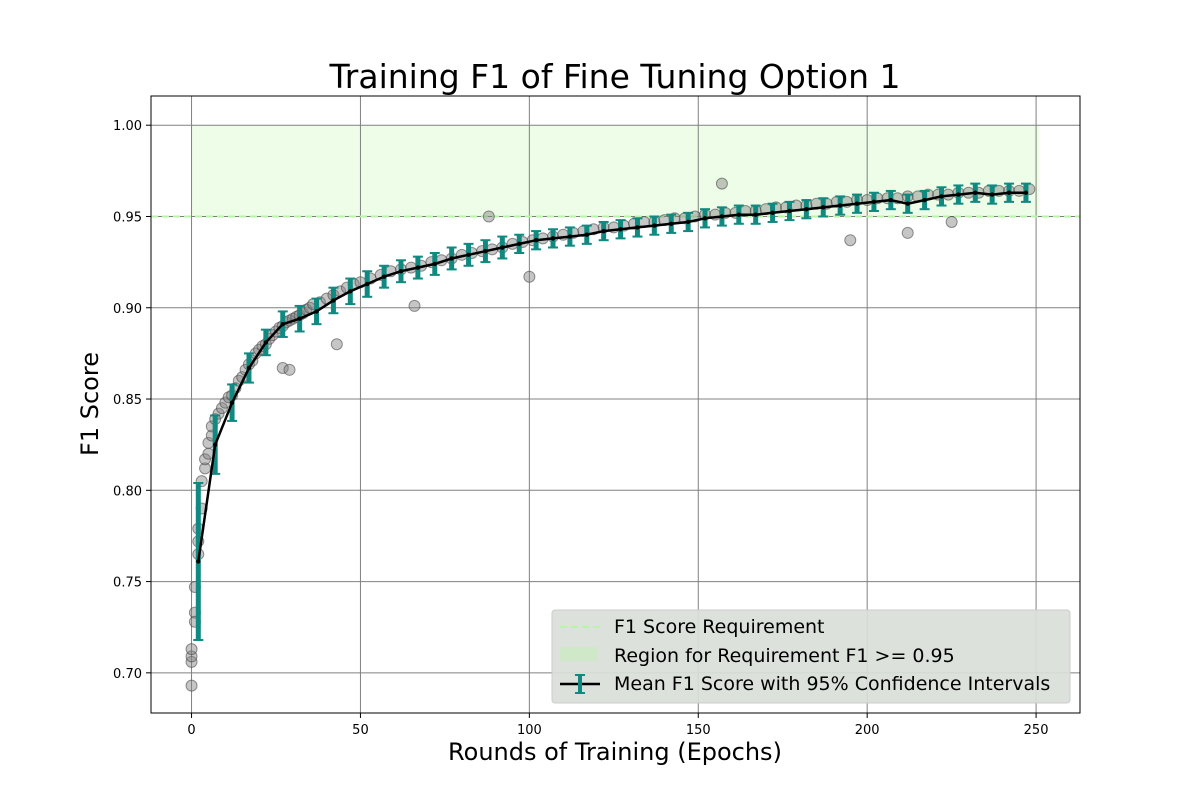 The height and width of the screenshot is (800, 1200). I want to click on y-tick-label: 0.75, so click(127, 583).